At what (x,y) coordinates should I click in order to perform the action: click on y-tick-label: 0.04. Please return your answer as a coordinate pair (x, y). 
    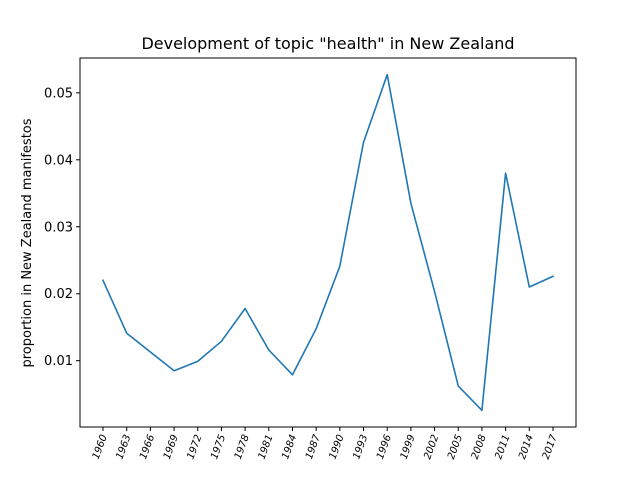
    Looking at the image, I should click on (58, 160).